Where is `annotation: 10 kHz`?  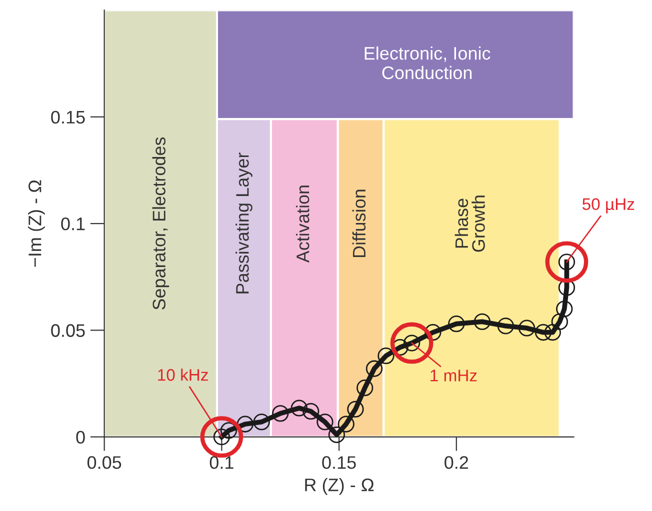
annotation: 10 kHz is located at coordinates (183, 374).